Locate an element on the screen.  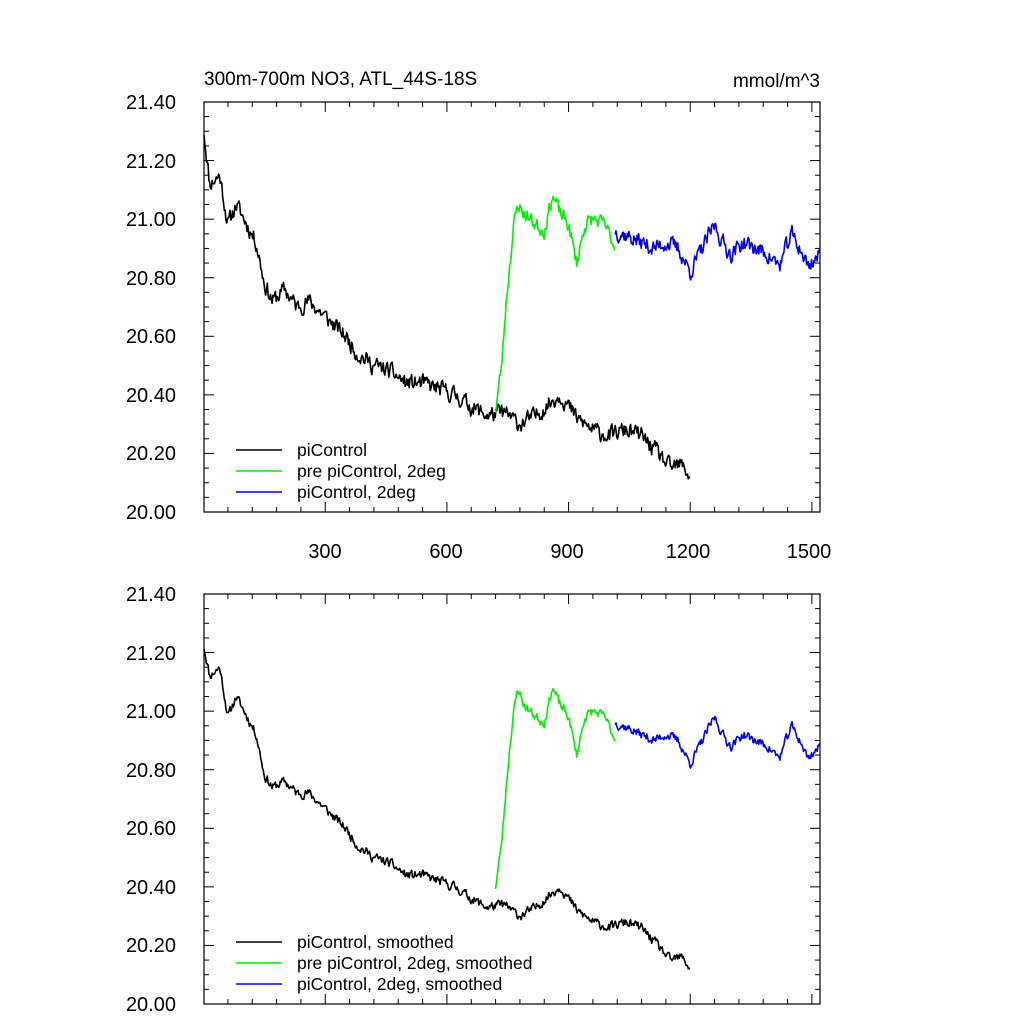
legend-label: piControl is located at coordinates (332, 450).